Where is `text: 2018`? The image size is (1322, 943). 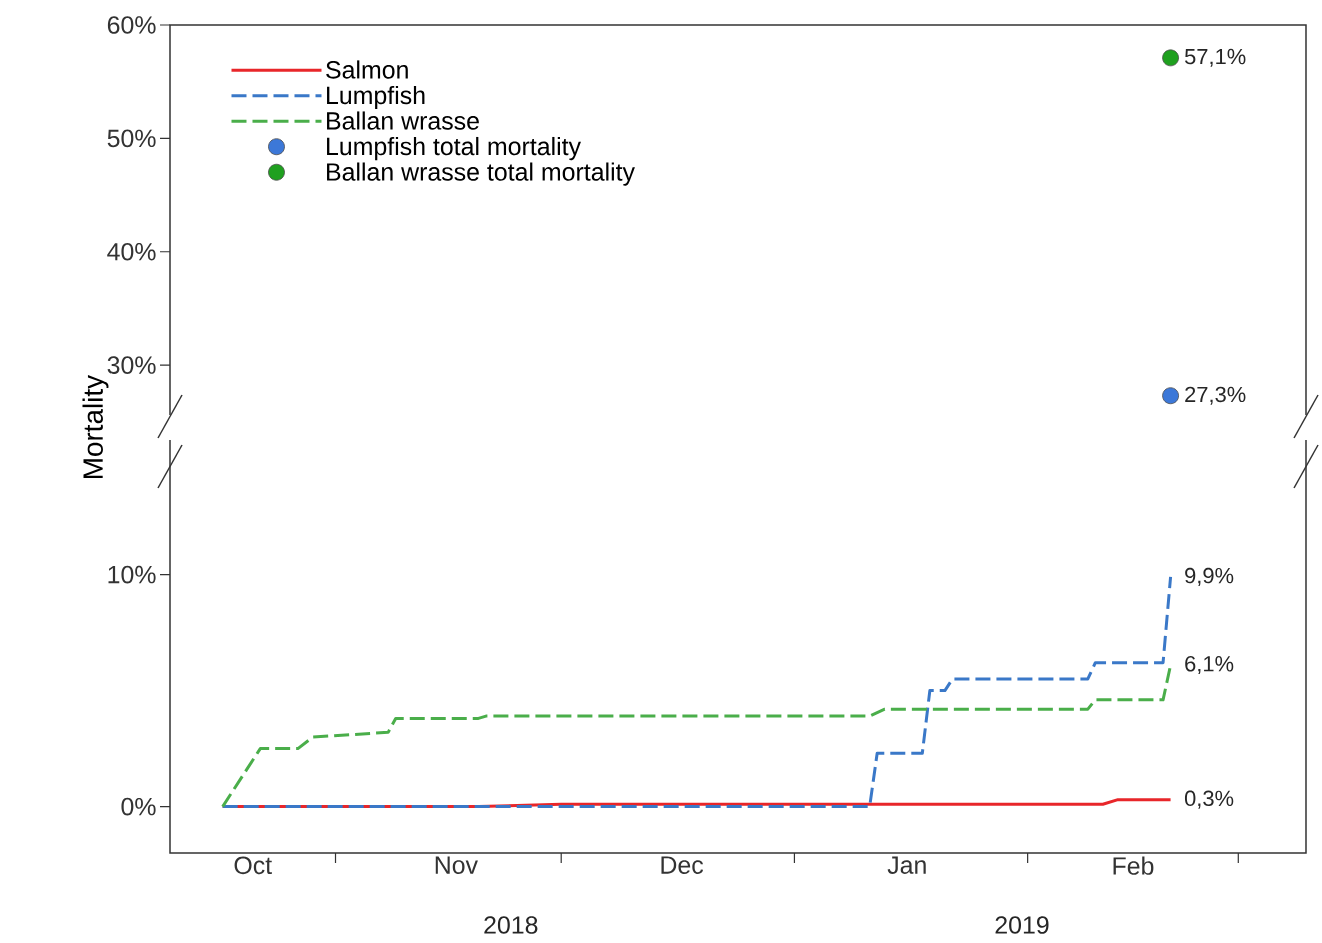
text: 2018 is located at coordinates (511, 925).